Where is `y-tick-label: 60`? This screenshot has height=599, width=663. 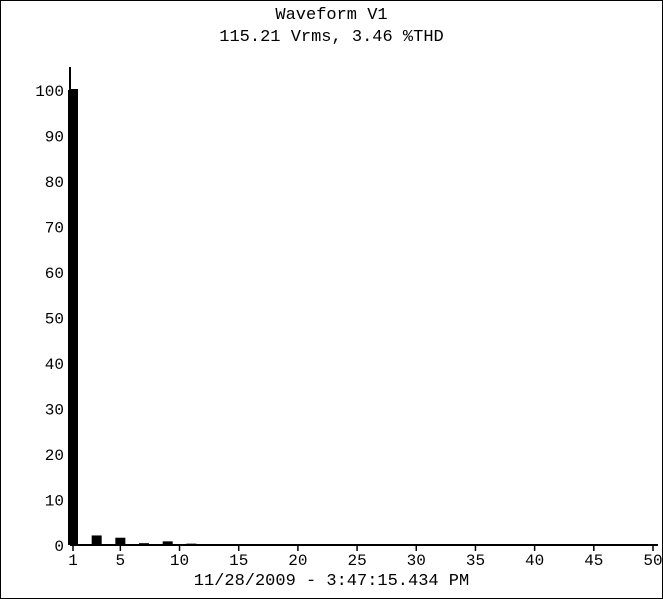
y-tick-label: 60 is located at coordinates (54, 274).